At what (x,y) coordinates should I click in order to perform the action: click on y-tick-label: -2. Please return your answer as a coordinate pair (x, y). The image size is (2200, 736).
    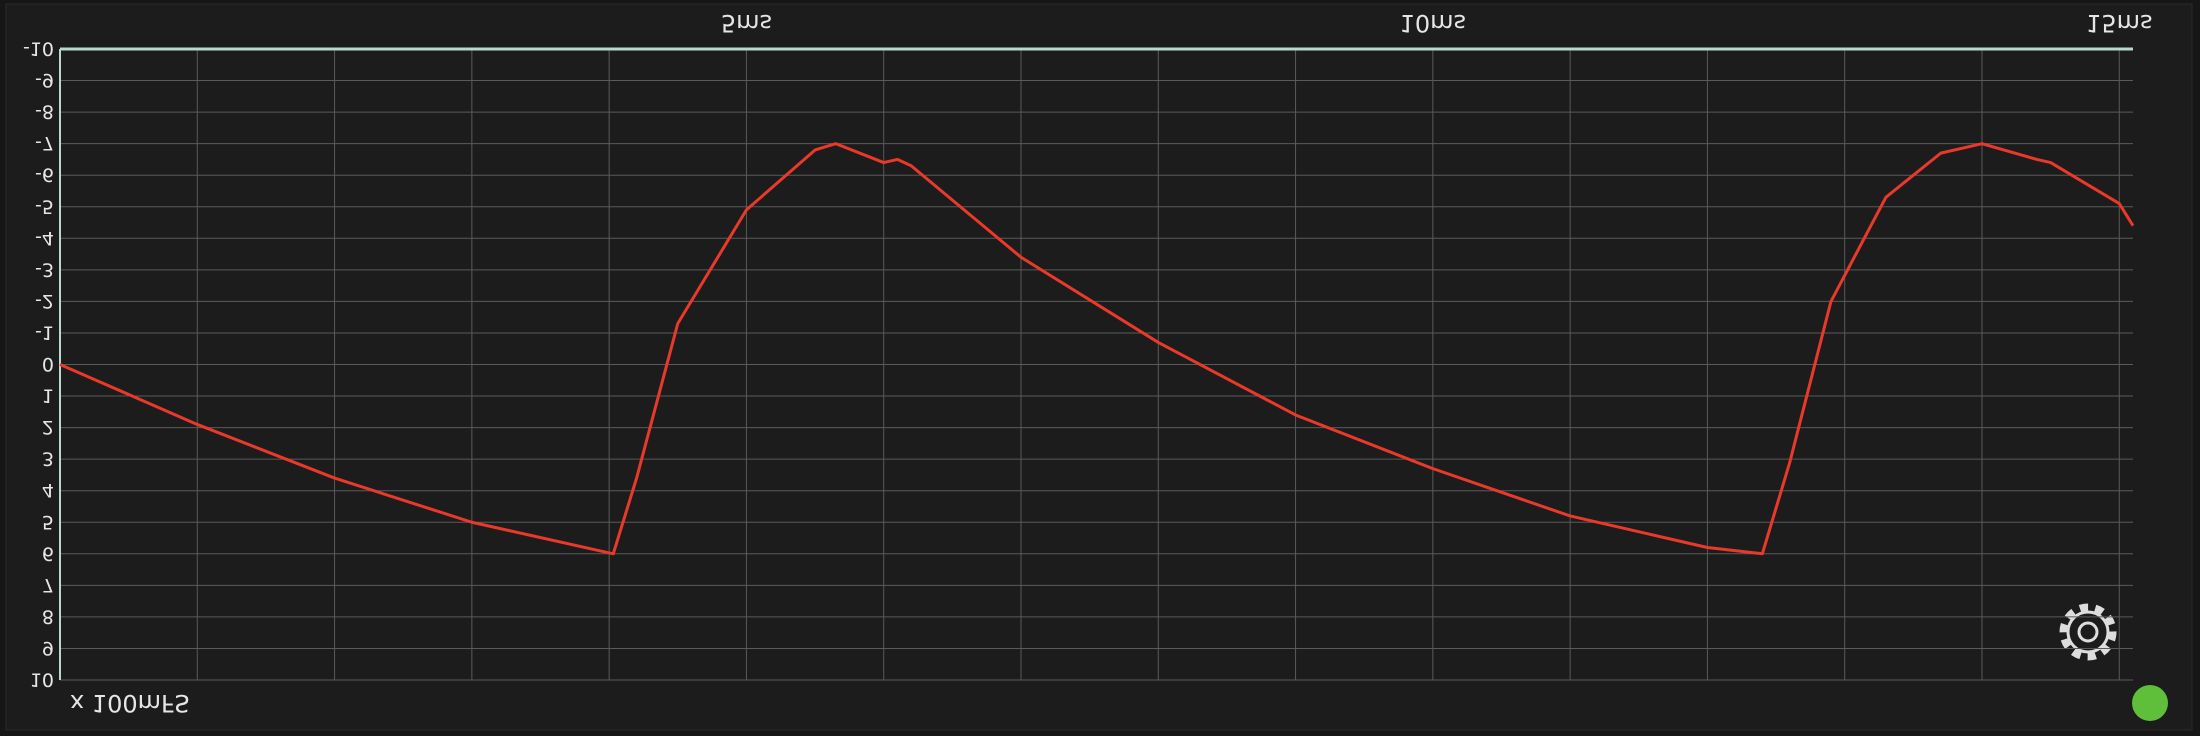
    Looking at the image, I should click on (44, 301).